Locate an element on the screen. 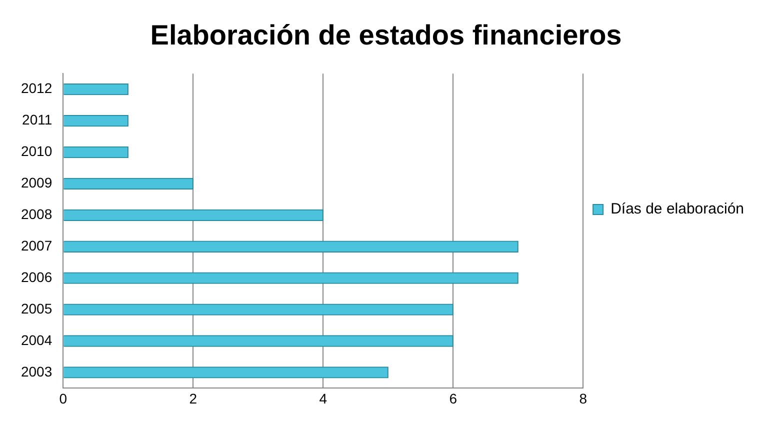 The image size is (764, 423). y-tick-label: 2009 is located at coordinates (36, 182).